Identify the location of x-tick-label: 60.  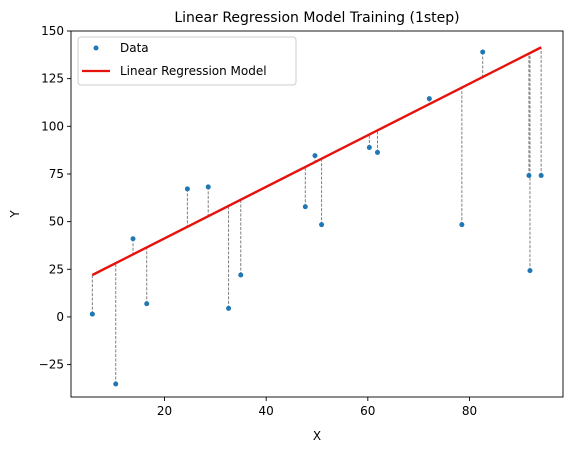
(367, 411).